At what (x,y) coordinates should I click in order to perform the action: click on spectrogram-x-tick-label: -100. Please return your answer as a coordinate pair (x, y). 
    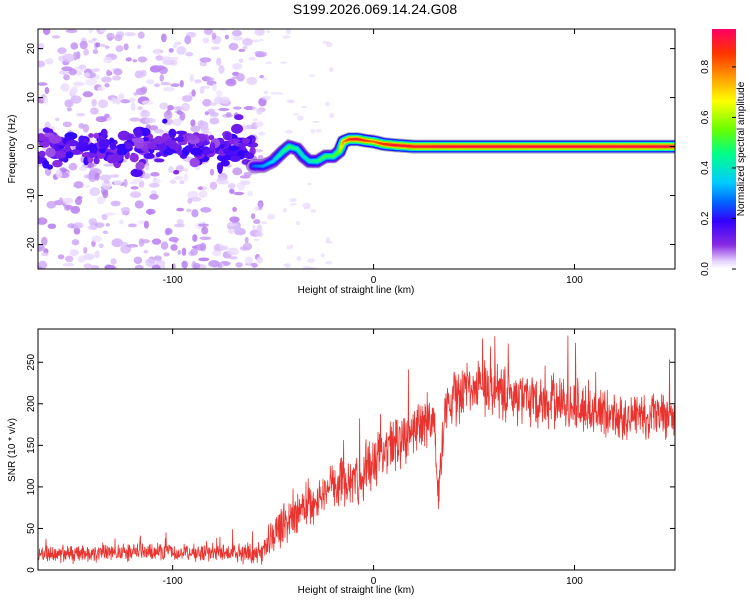
    Looking at the image, I should click on (173, 280).